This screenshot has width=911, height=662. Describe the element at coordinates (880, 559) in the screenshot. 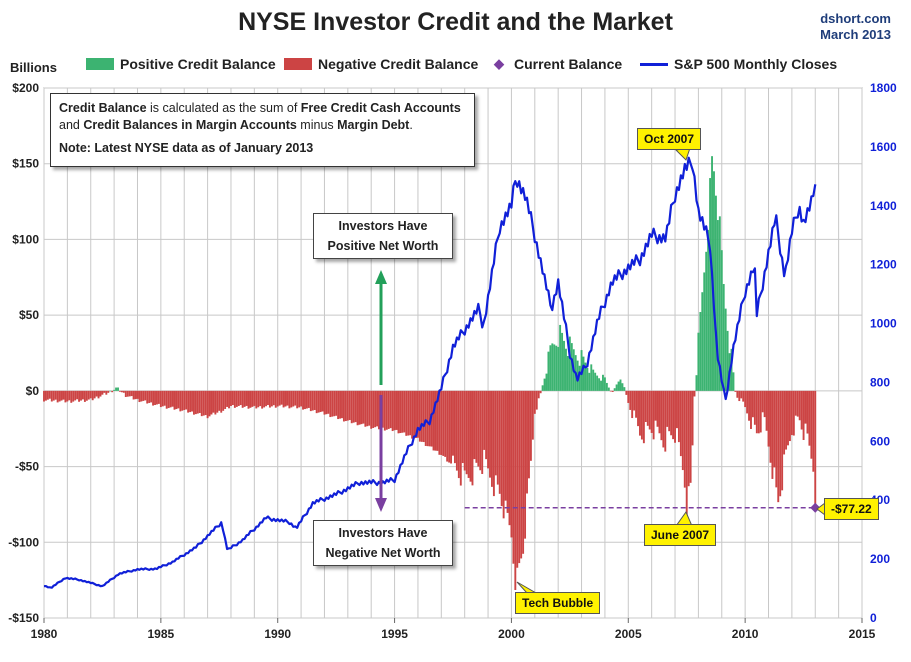

I see `y-right-tick-label: 200` at that location.